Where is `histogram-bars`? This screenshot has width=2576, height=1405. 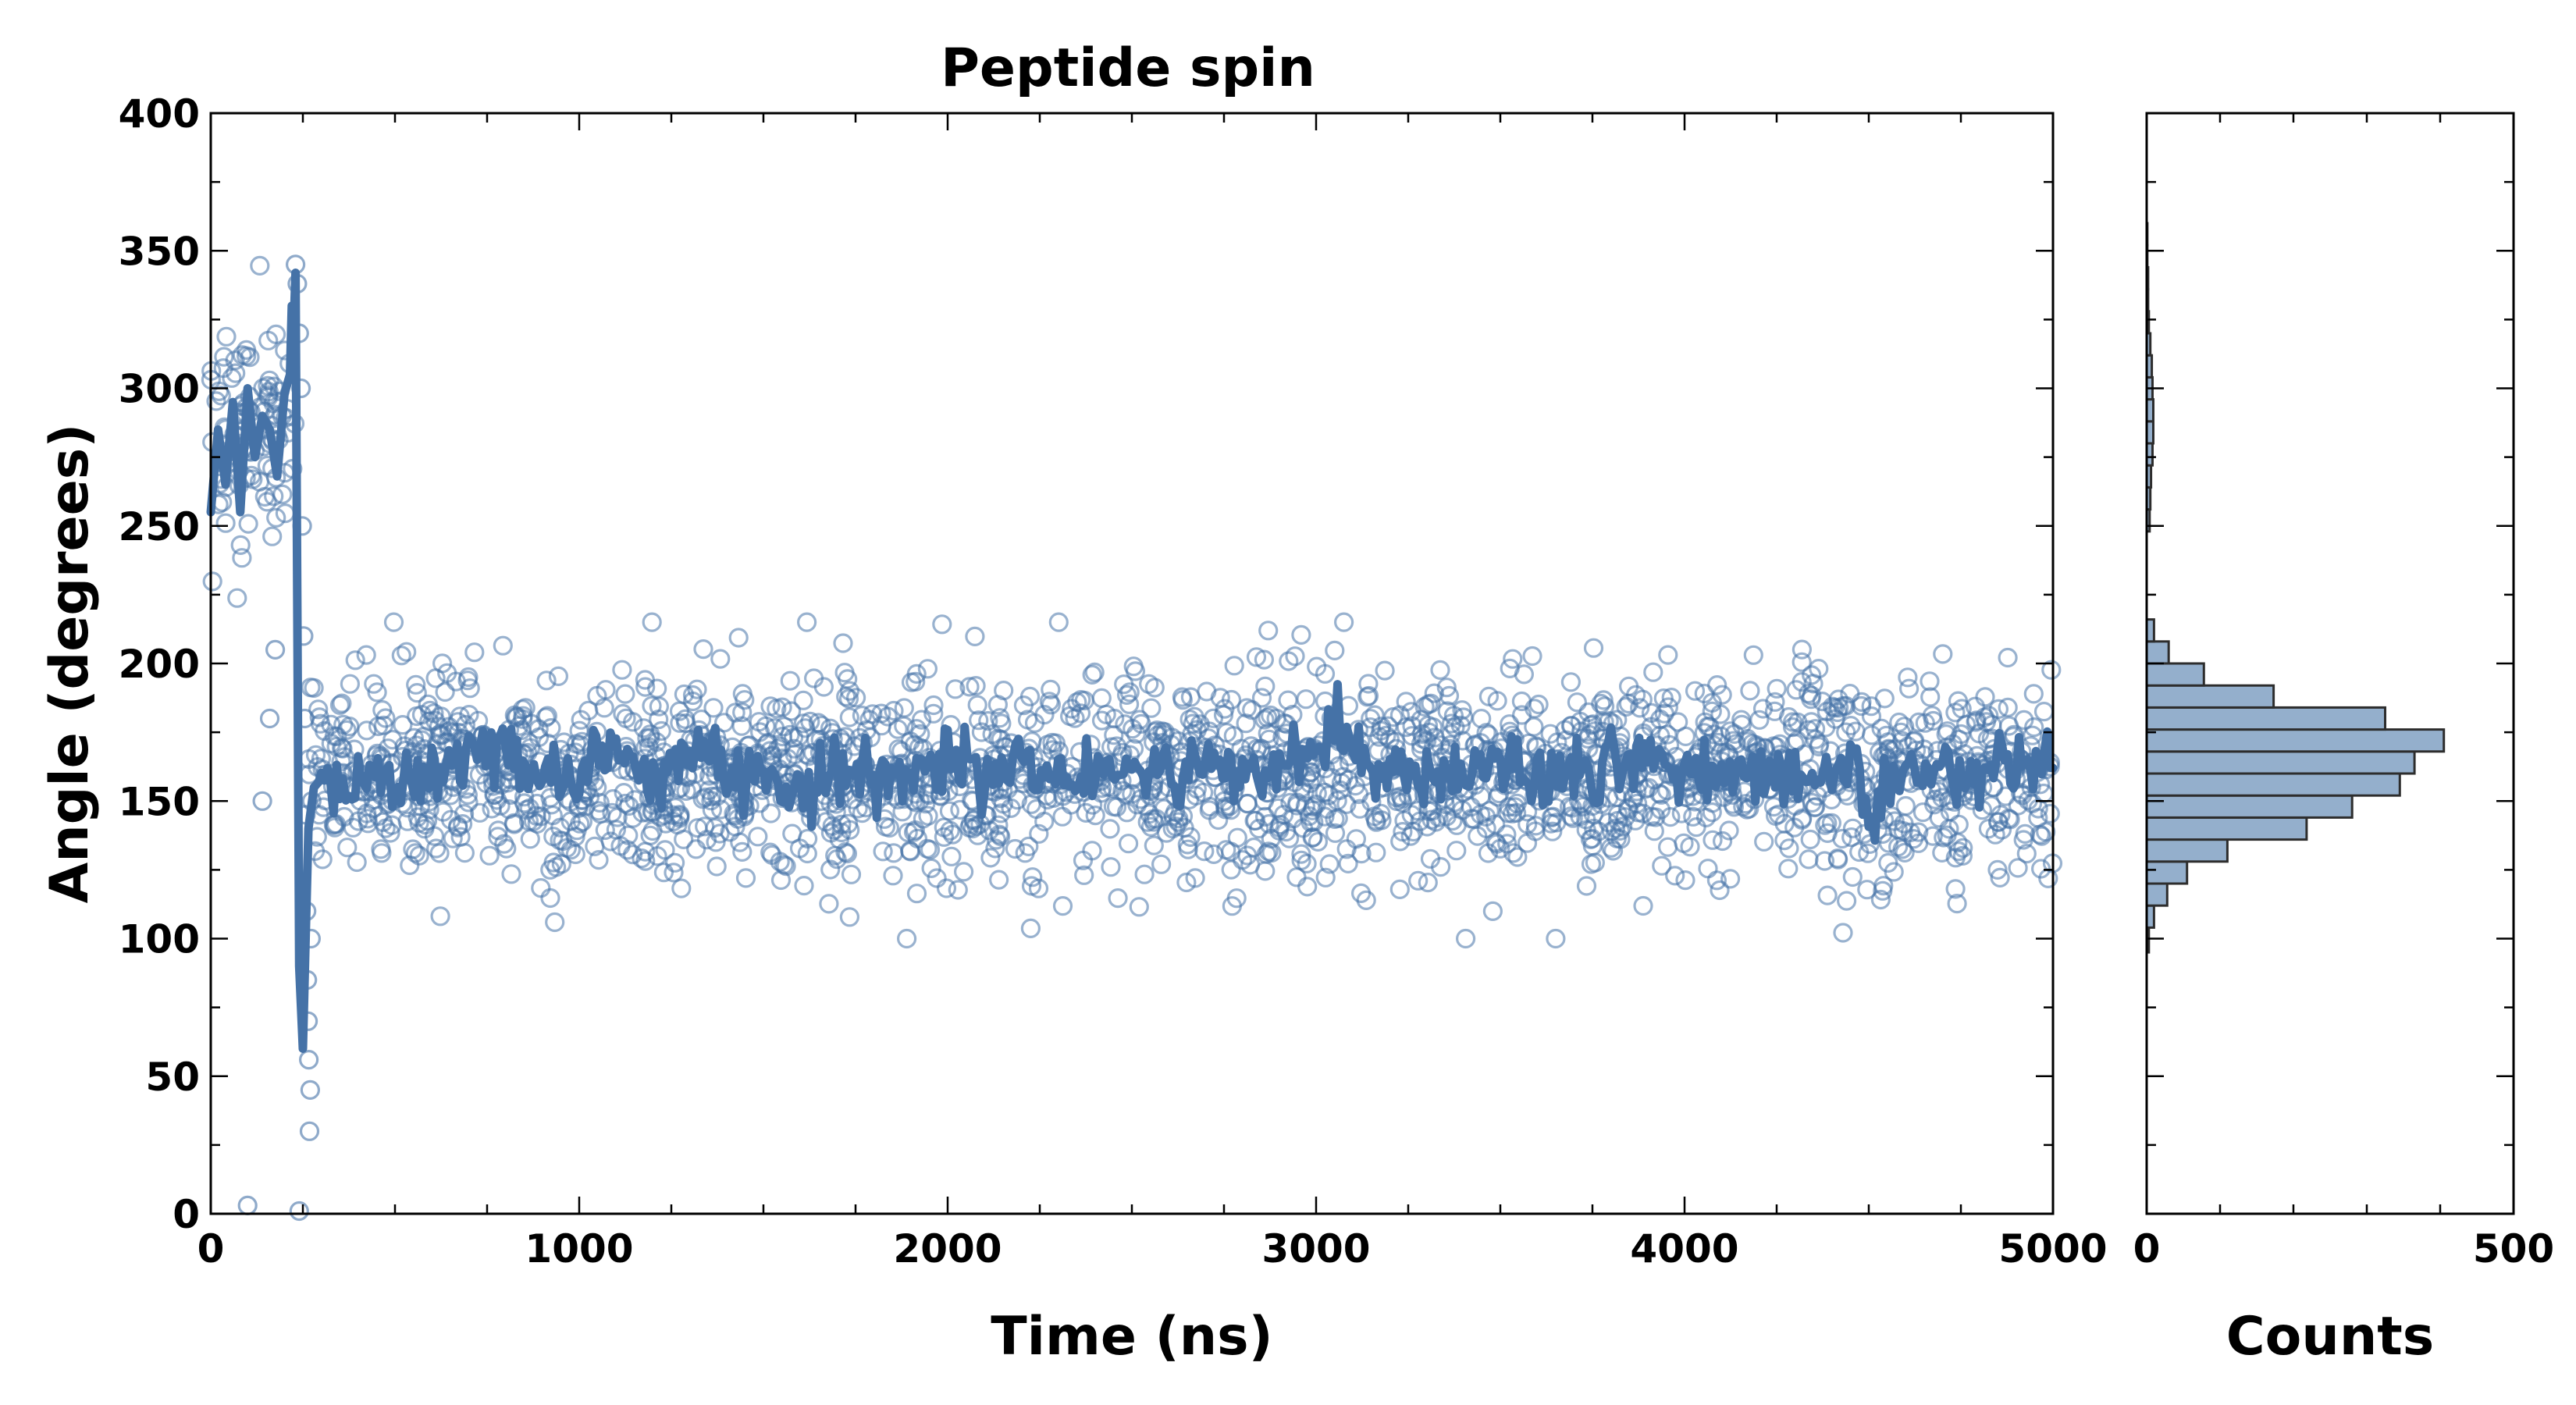
histogram-bars is located at coordinates (2295, 588).